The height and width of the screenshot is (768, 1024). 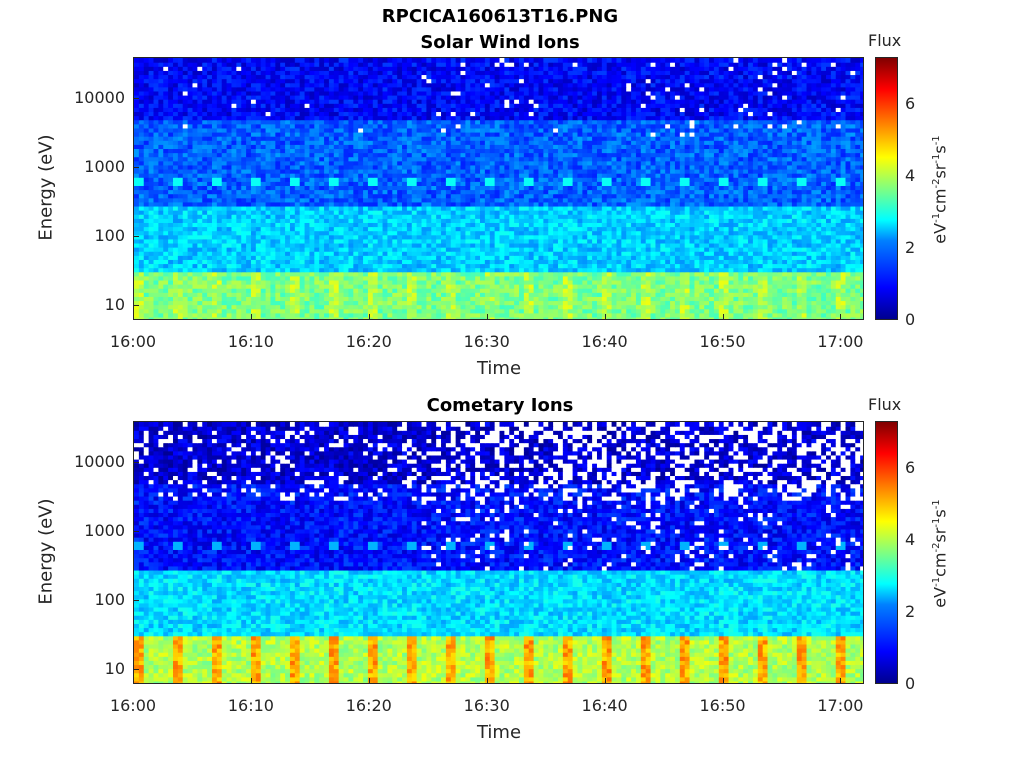 What do you see at coordinates (886, 188) in the screenshot?
I see `panel1-colorbar` at bounding box center [886, 188].